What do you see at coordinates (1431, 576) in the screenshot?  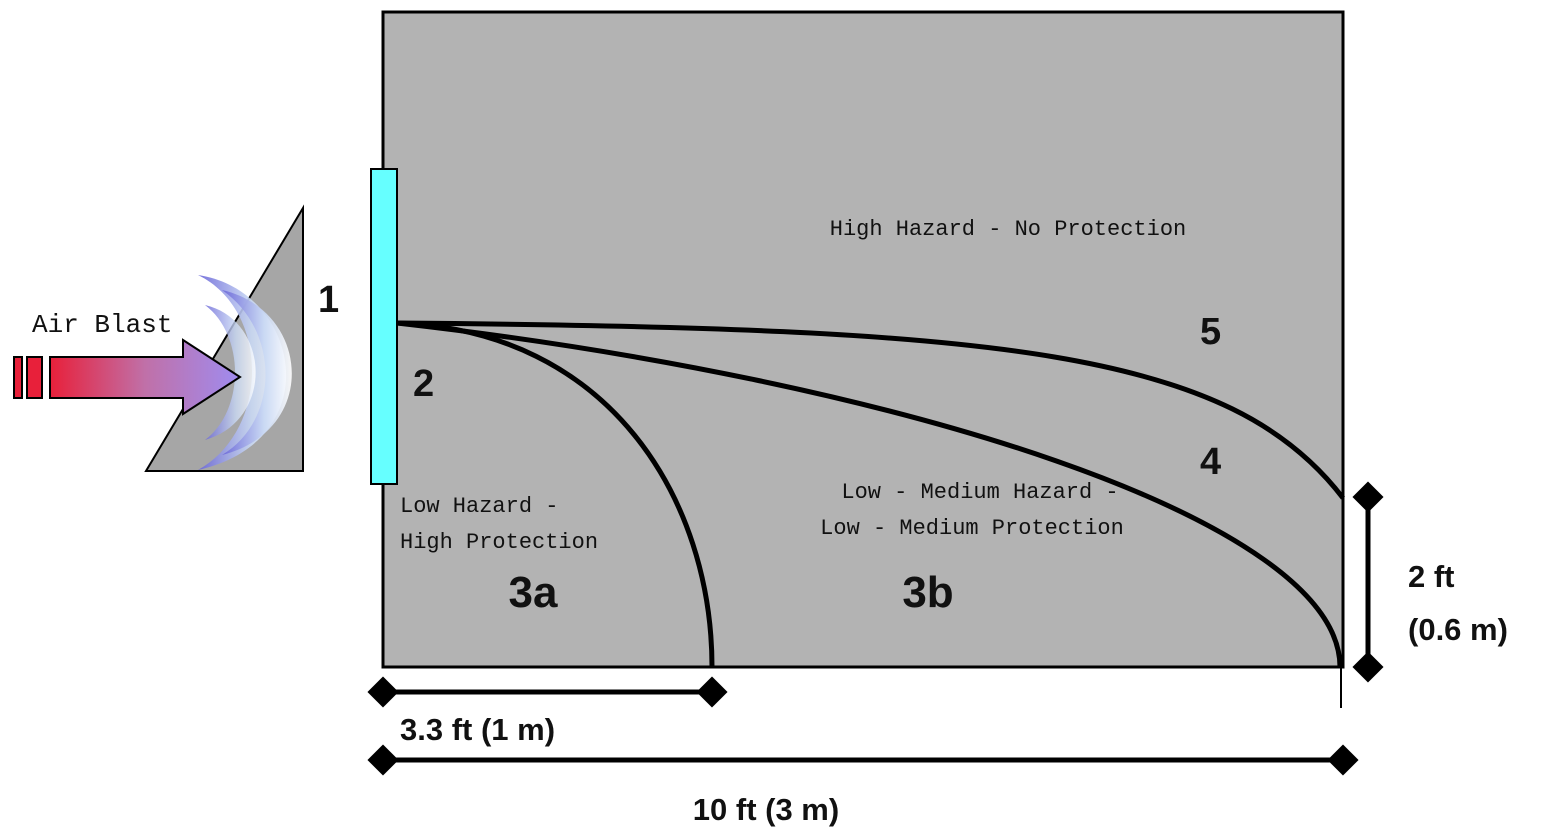 I see `dimension-label: 2 ft` at bounding box center [1431, 576].